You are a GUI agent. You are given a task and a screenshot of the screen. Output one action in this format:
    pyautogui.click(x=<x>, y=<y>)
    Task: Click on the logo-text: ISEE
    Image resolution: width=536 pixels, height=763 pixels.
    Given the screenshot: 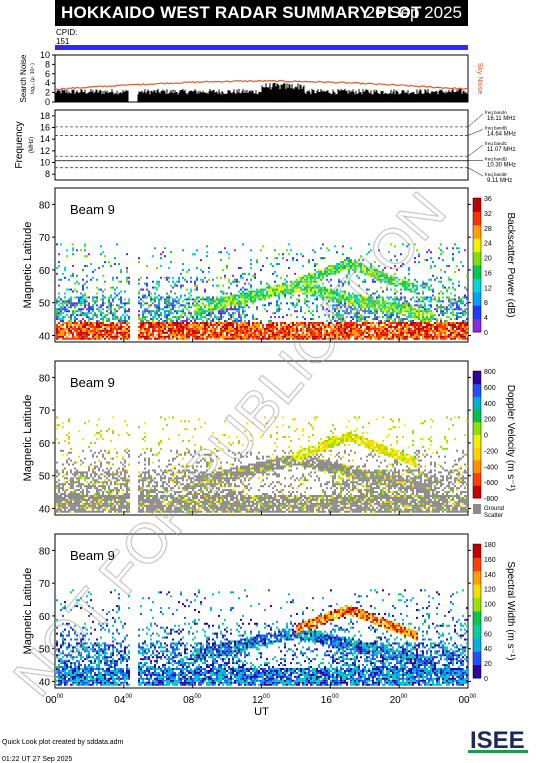 What is the action you would take?
    pyautogui.click(x=497, y=740)
    